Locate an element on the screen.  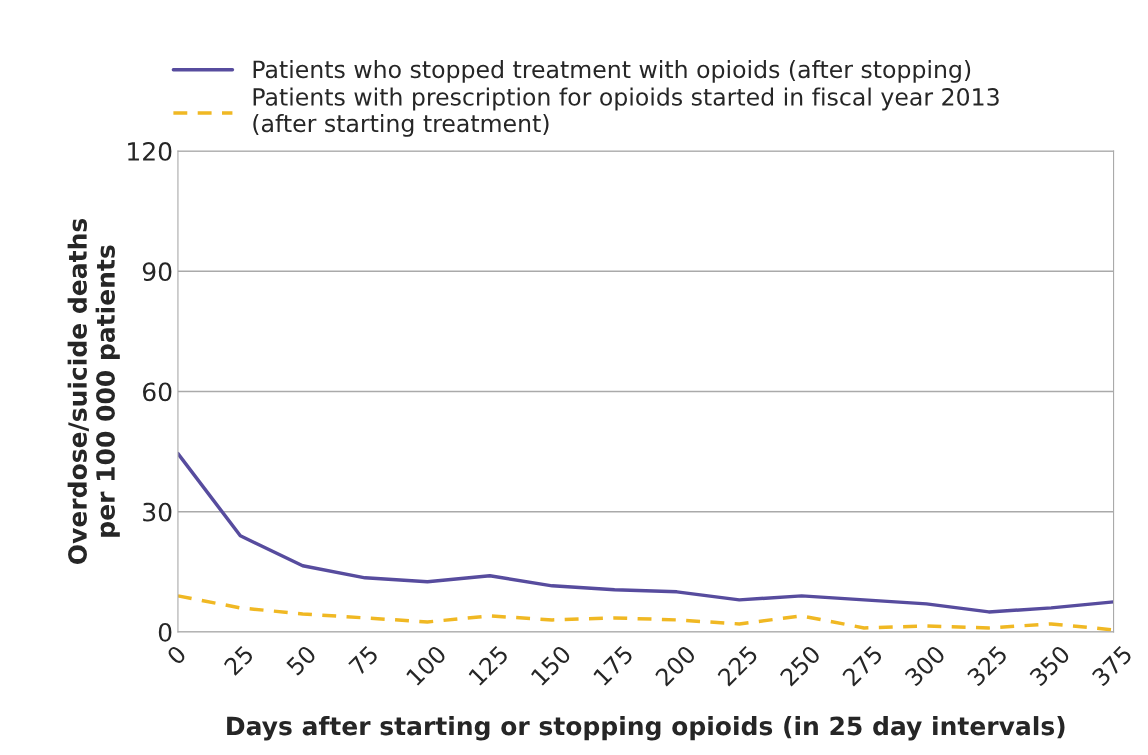
x-tick-label: 75 is located at coordinates (364, 660).